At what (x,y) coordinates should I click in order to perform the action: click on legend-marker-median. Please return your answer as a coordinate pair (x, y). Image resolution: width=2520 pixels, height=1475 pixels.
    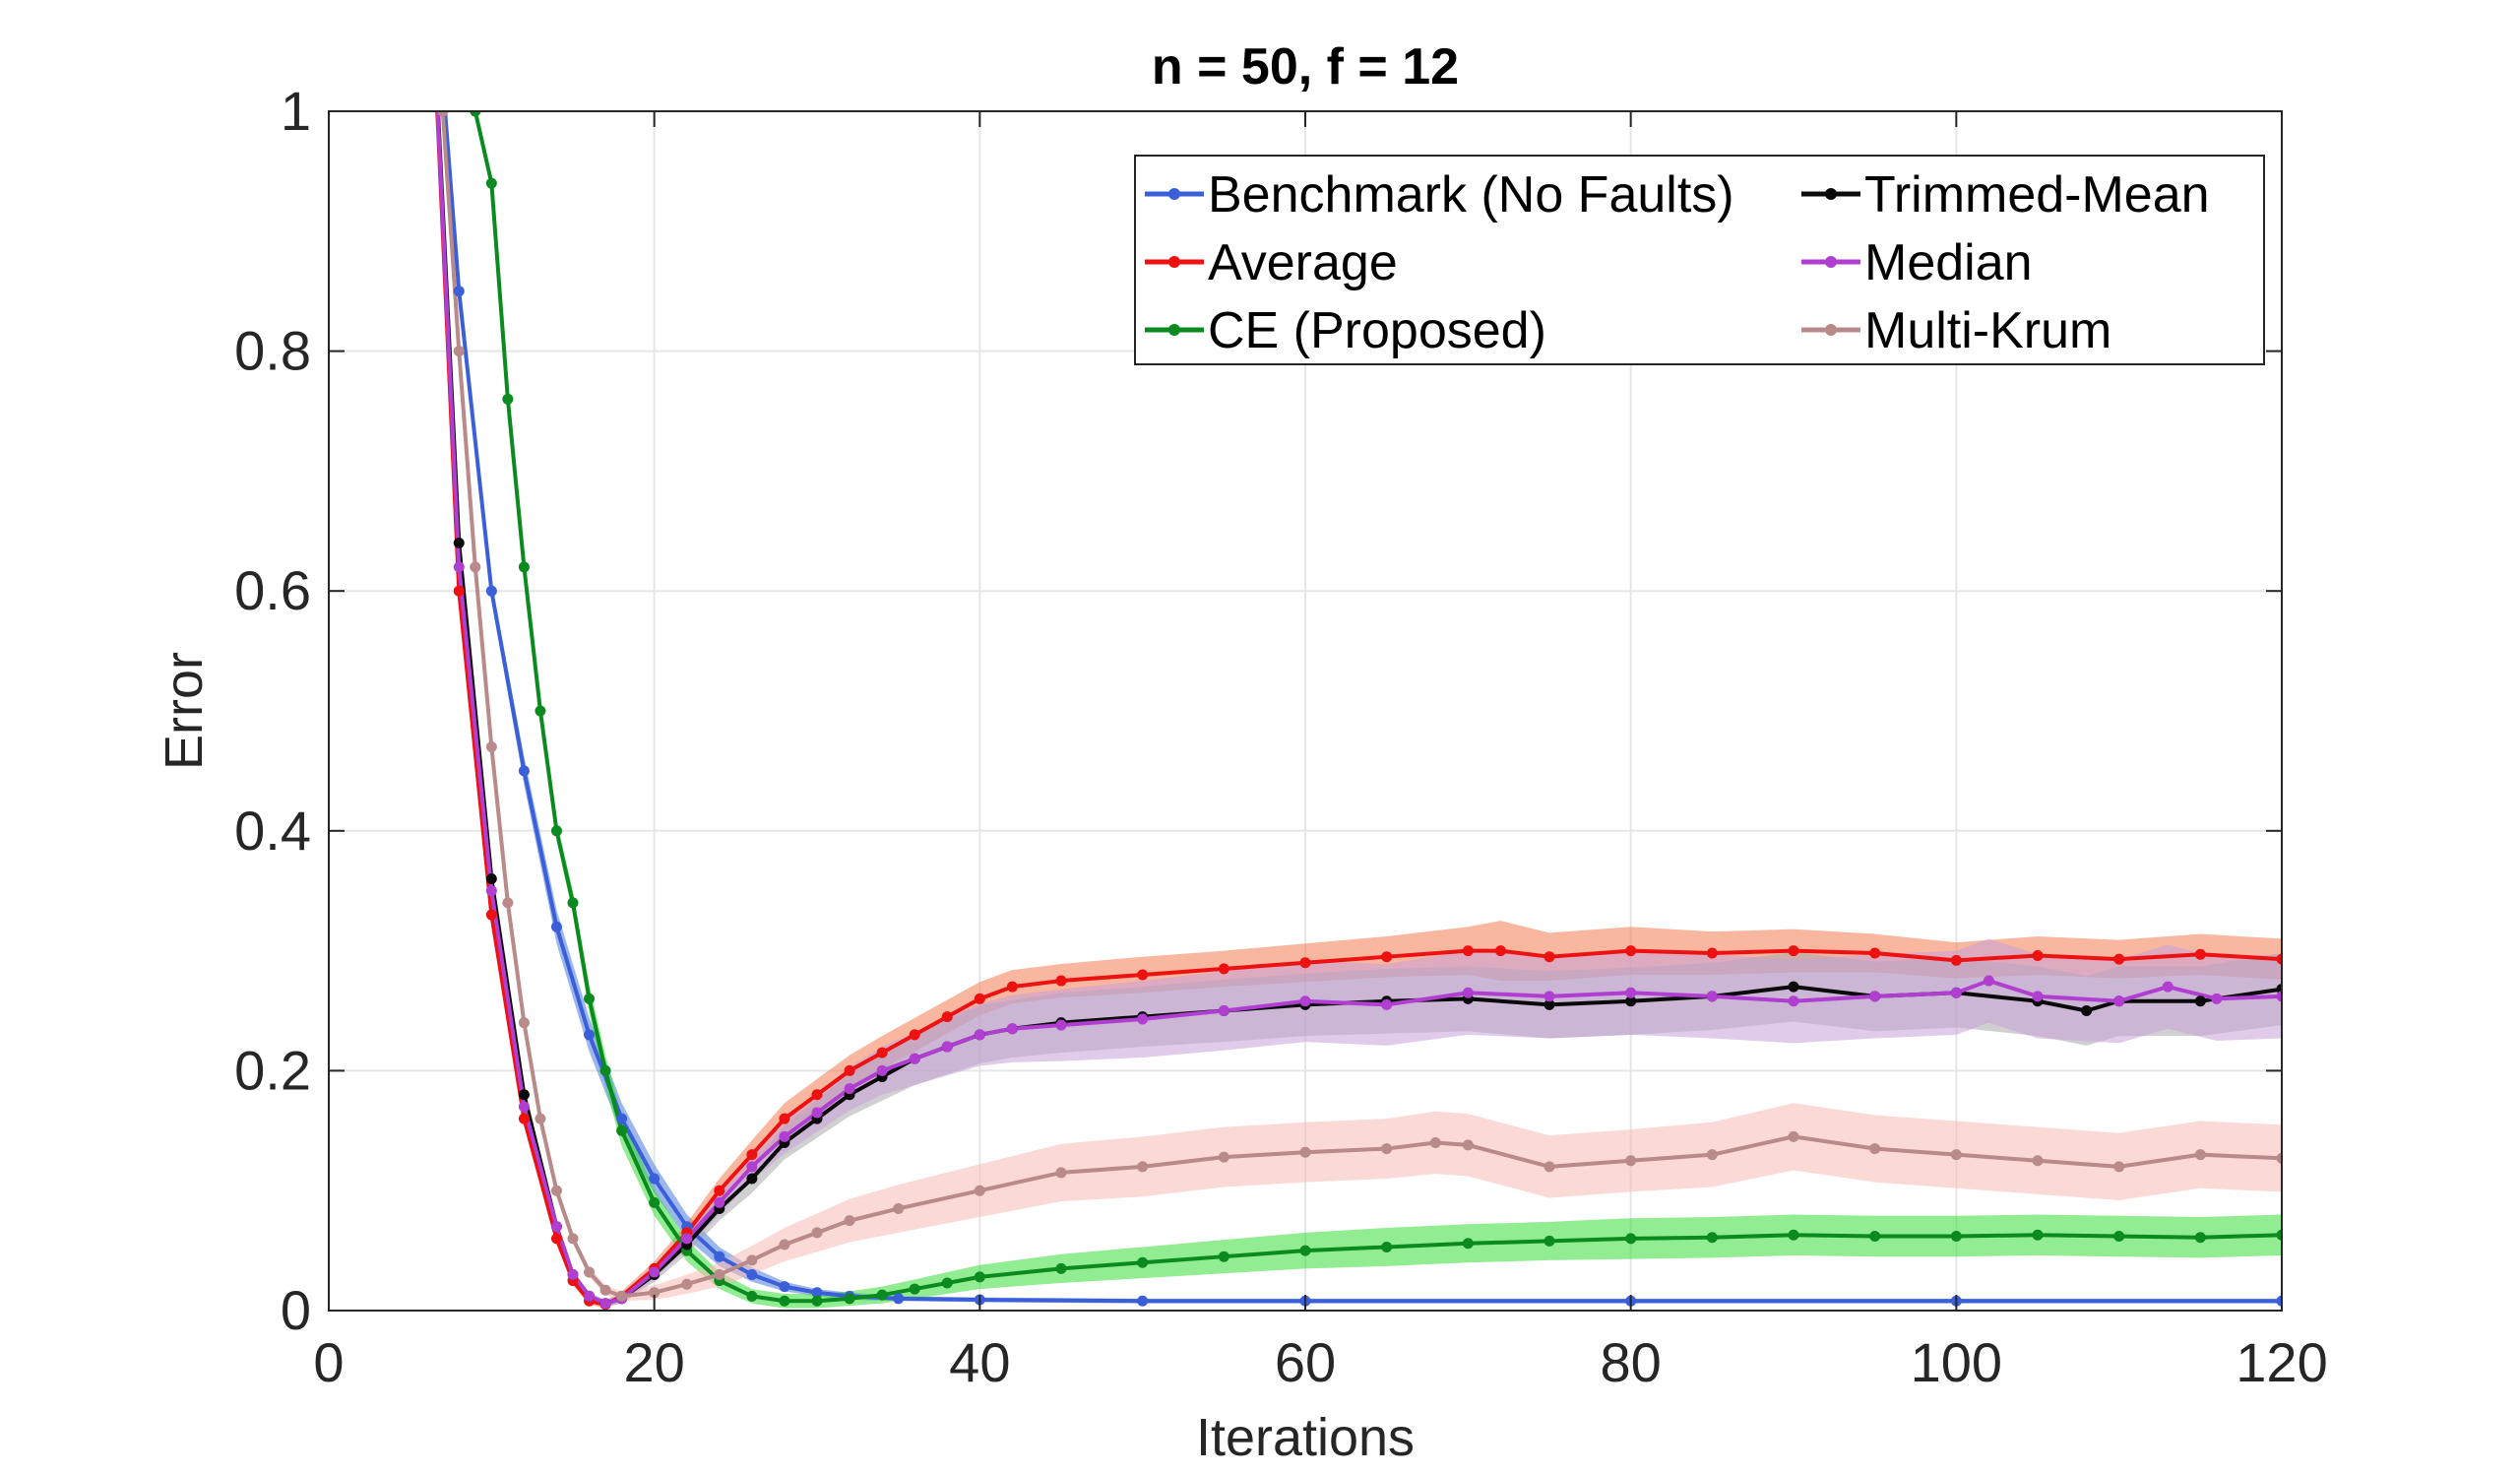
    Looking at the image, I should click on (1831, 262).